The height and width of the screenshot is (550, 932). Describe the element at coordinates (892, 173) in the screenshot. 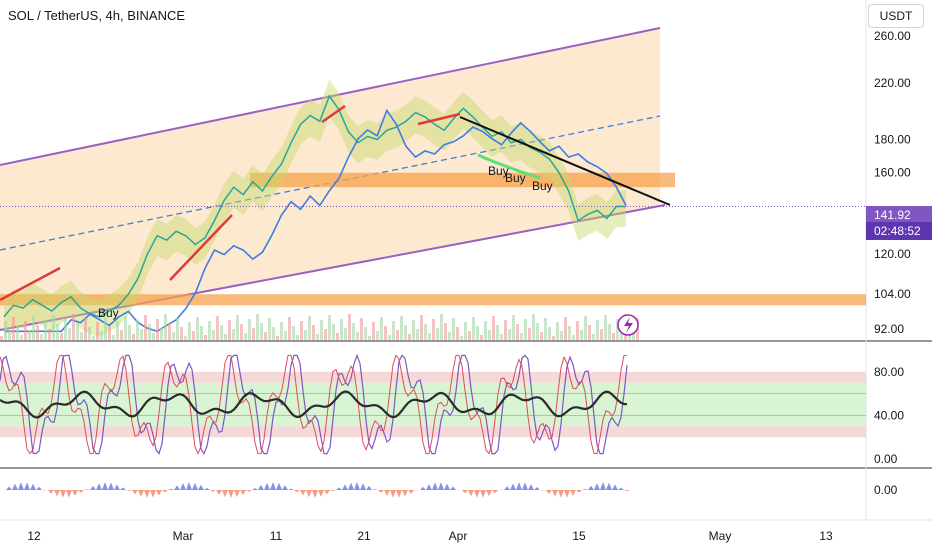

I see `price-axis-tick: 160.00` at that location.